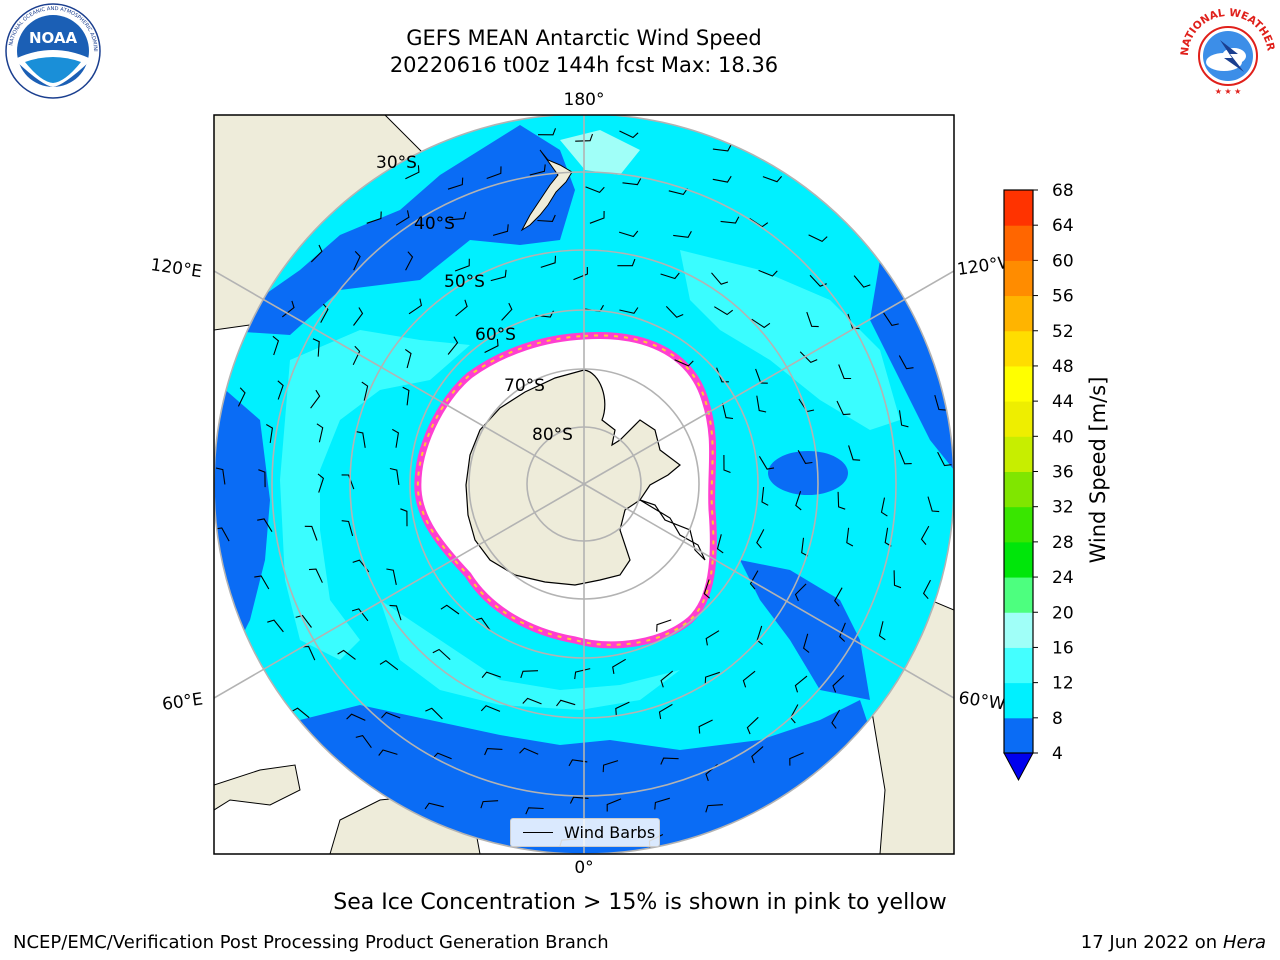  What do you see at coordinates (524, 386) in the screenshot?
I see `lat-label-70s: 70°S` at bounding box center [524, 386].